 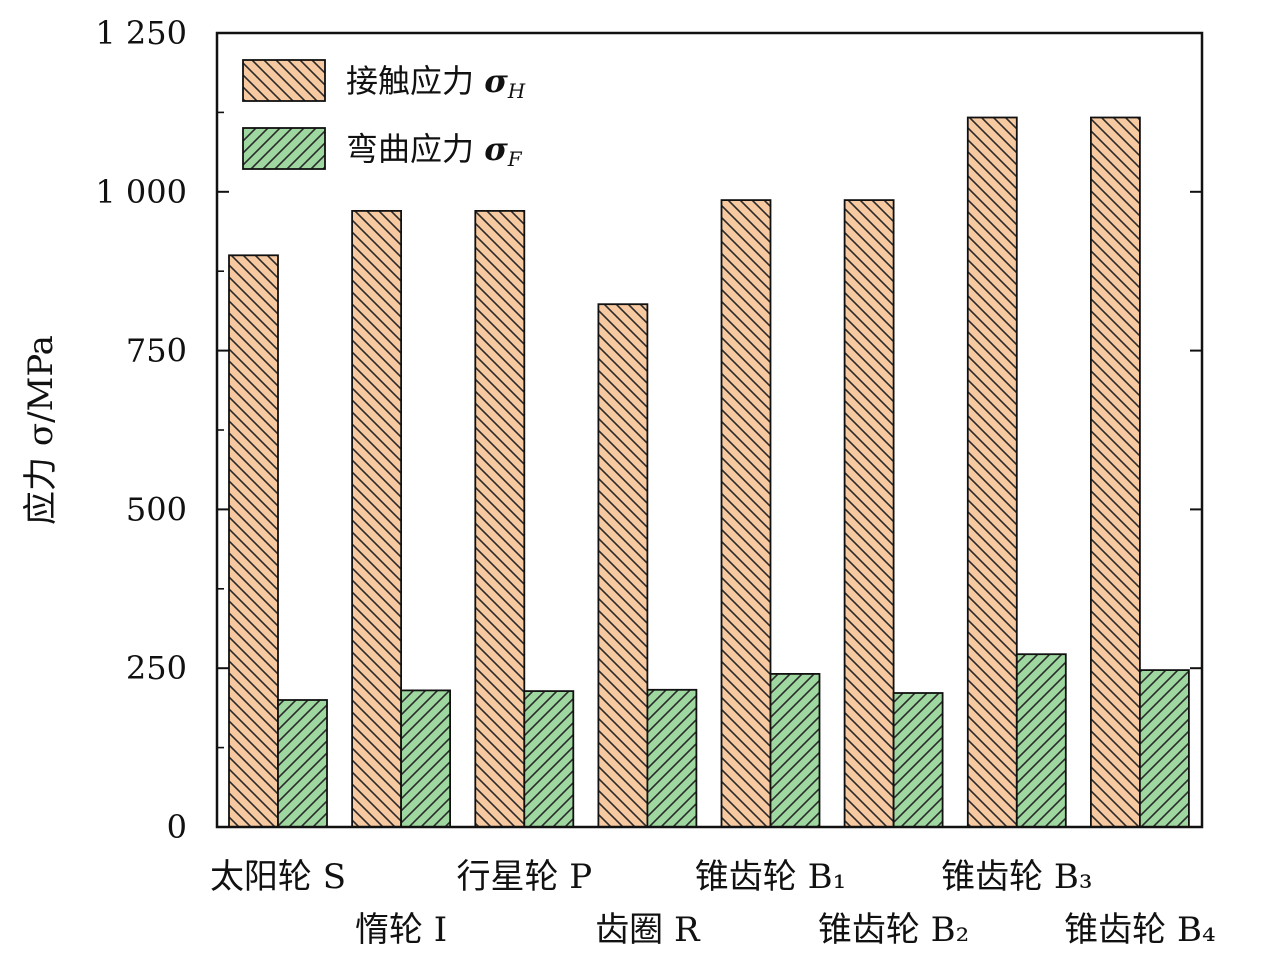 I want to click on y-tick-label: 750, so click(x=156, y=351).